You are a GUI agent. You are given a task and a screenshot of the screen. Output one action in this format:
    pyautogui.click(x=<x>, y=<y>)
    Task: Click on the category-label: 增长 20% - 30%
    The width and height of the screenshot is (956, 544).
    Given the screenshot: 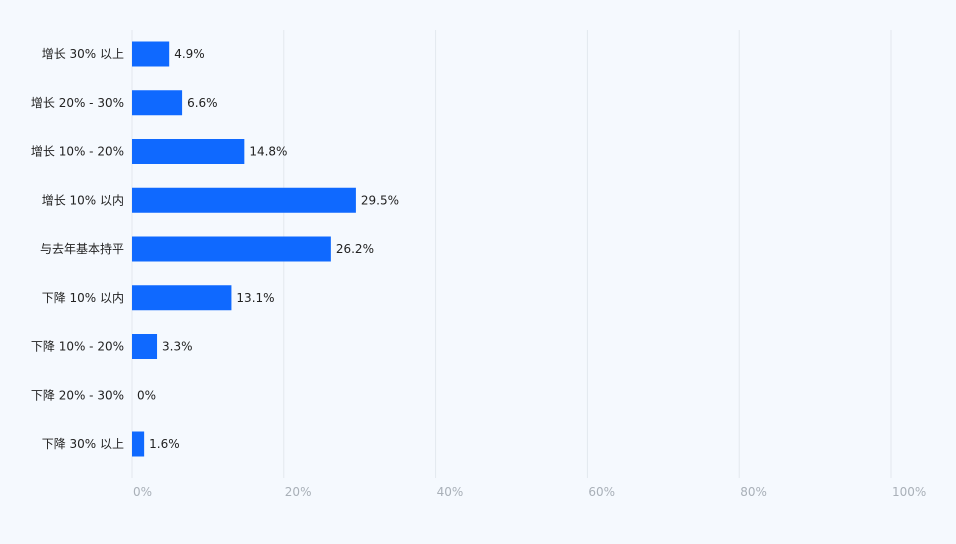 What is the action you would take?
    pyautogui.click(x=77, y=103)
    